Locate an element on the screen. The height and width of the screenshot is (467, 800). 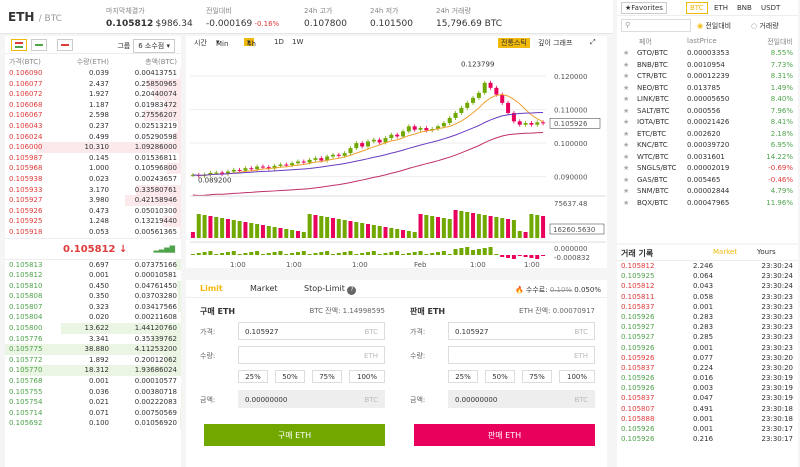
view-bids-icon is located at coordinates (39, 45).